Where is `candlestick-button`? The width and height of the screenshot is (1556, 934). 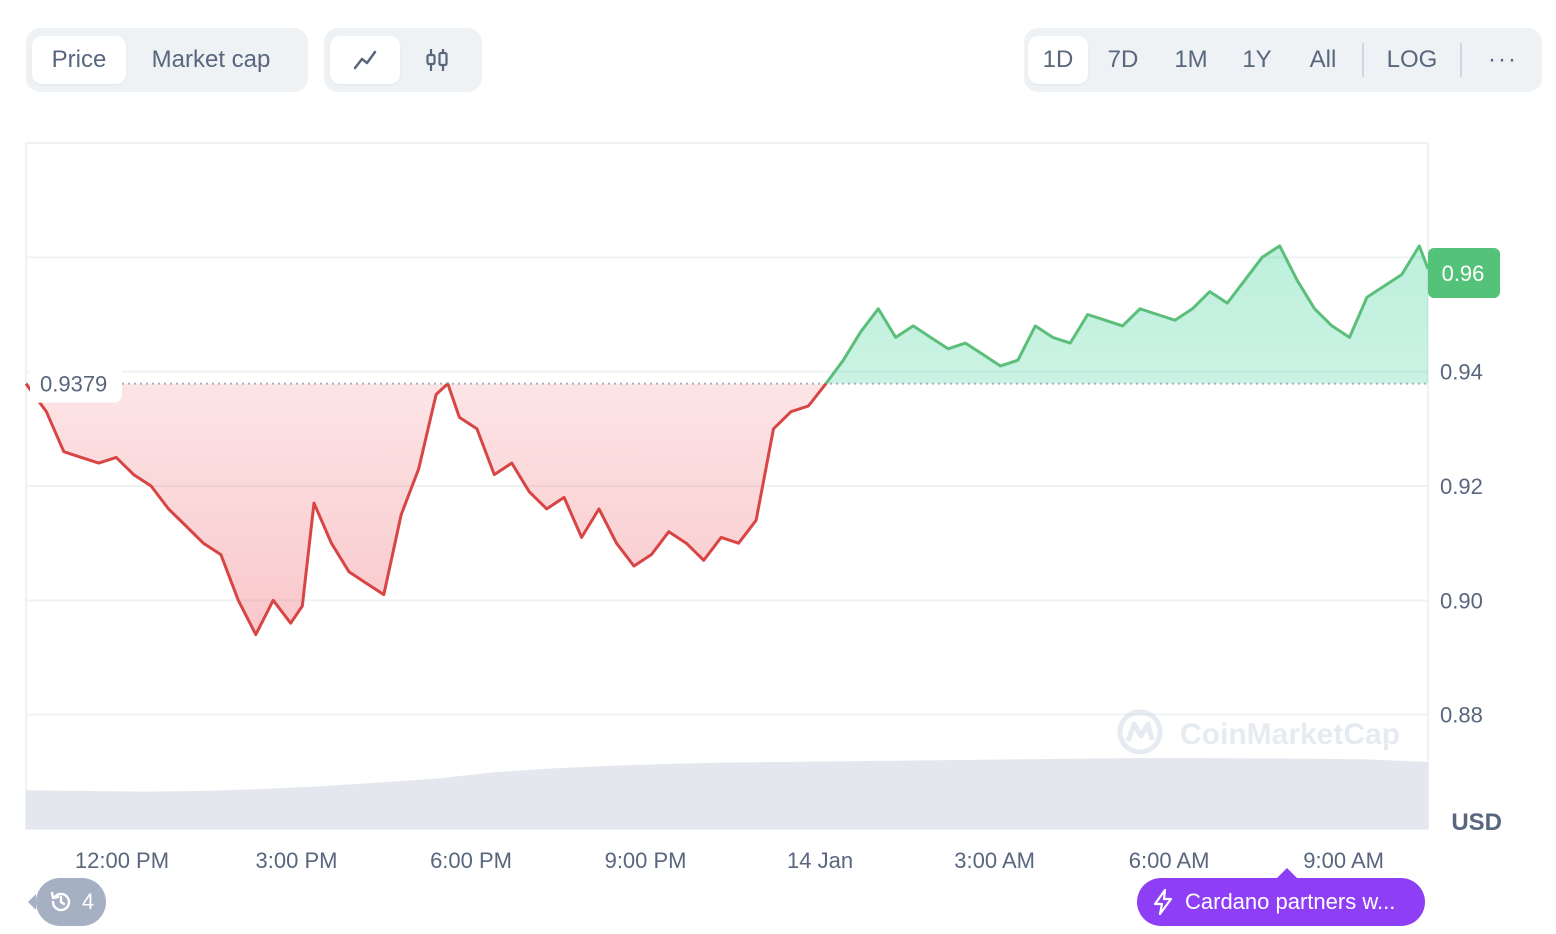
candlestick-button is located at coordinates (437, 60).